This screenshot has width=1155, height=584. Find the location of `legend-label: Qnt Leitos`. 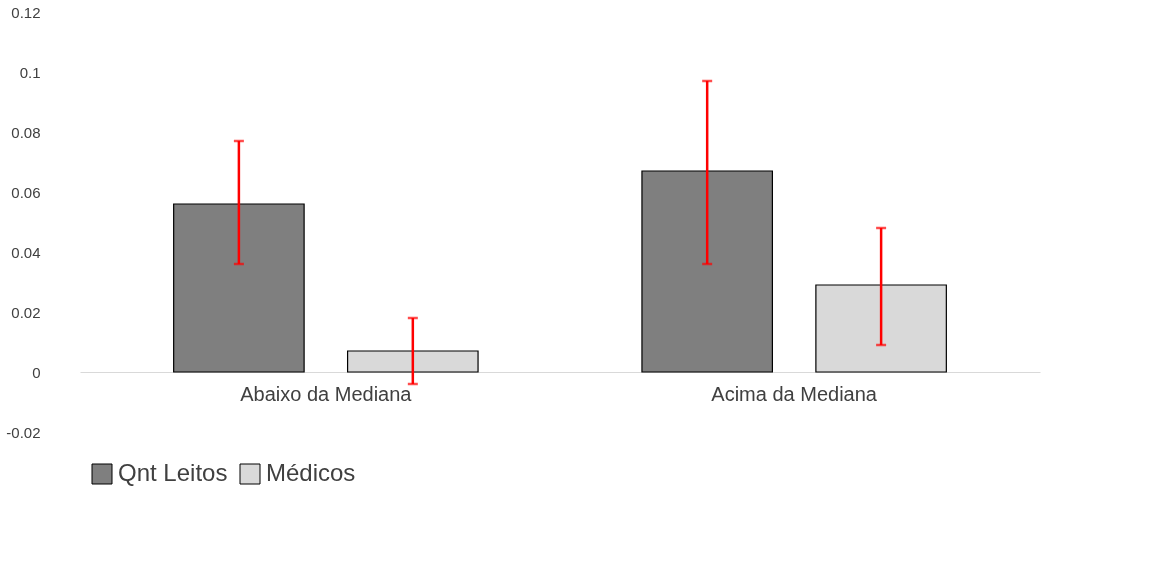

legend-label: Qnt Leitos is located at coordinates (173, 472).